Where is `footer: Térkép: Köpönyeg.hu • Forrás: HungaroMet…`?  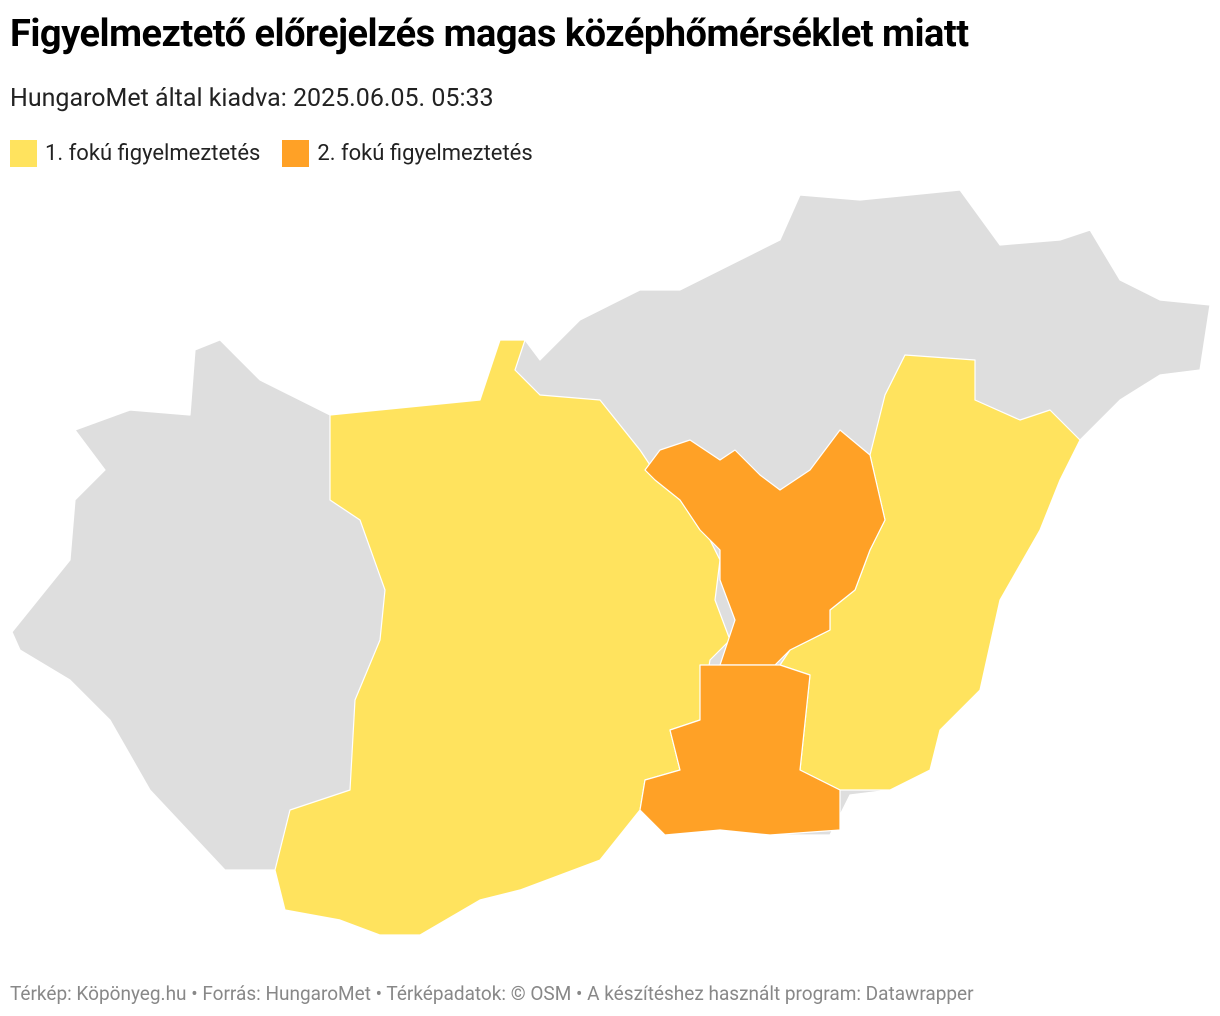 footer: Térkép: Köpönyeg.hu • Forrás: HungaroMet… is located at coordinates (492, 993).